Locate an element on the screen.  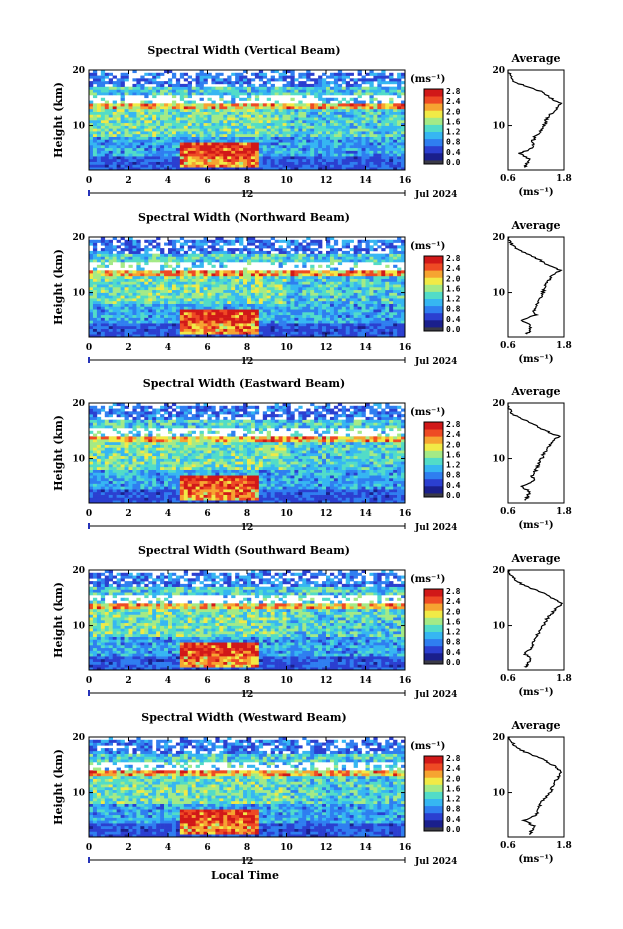
y-tick-label: 10 is located at coordinates (78, 127).